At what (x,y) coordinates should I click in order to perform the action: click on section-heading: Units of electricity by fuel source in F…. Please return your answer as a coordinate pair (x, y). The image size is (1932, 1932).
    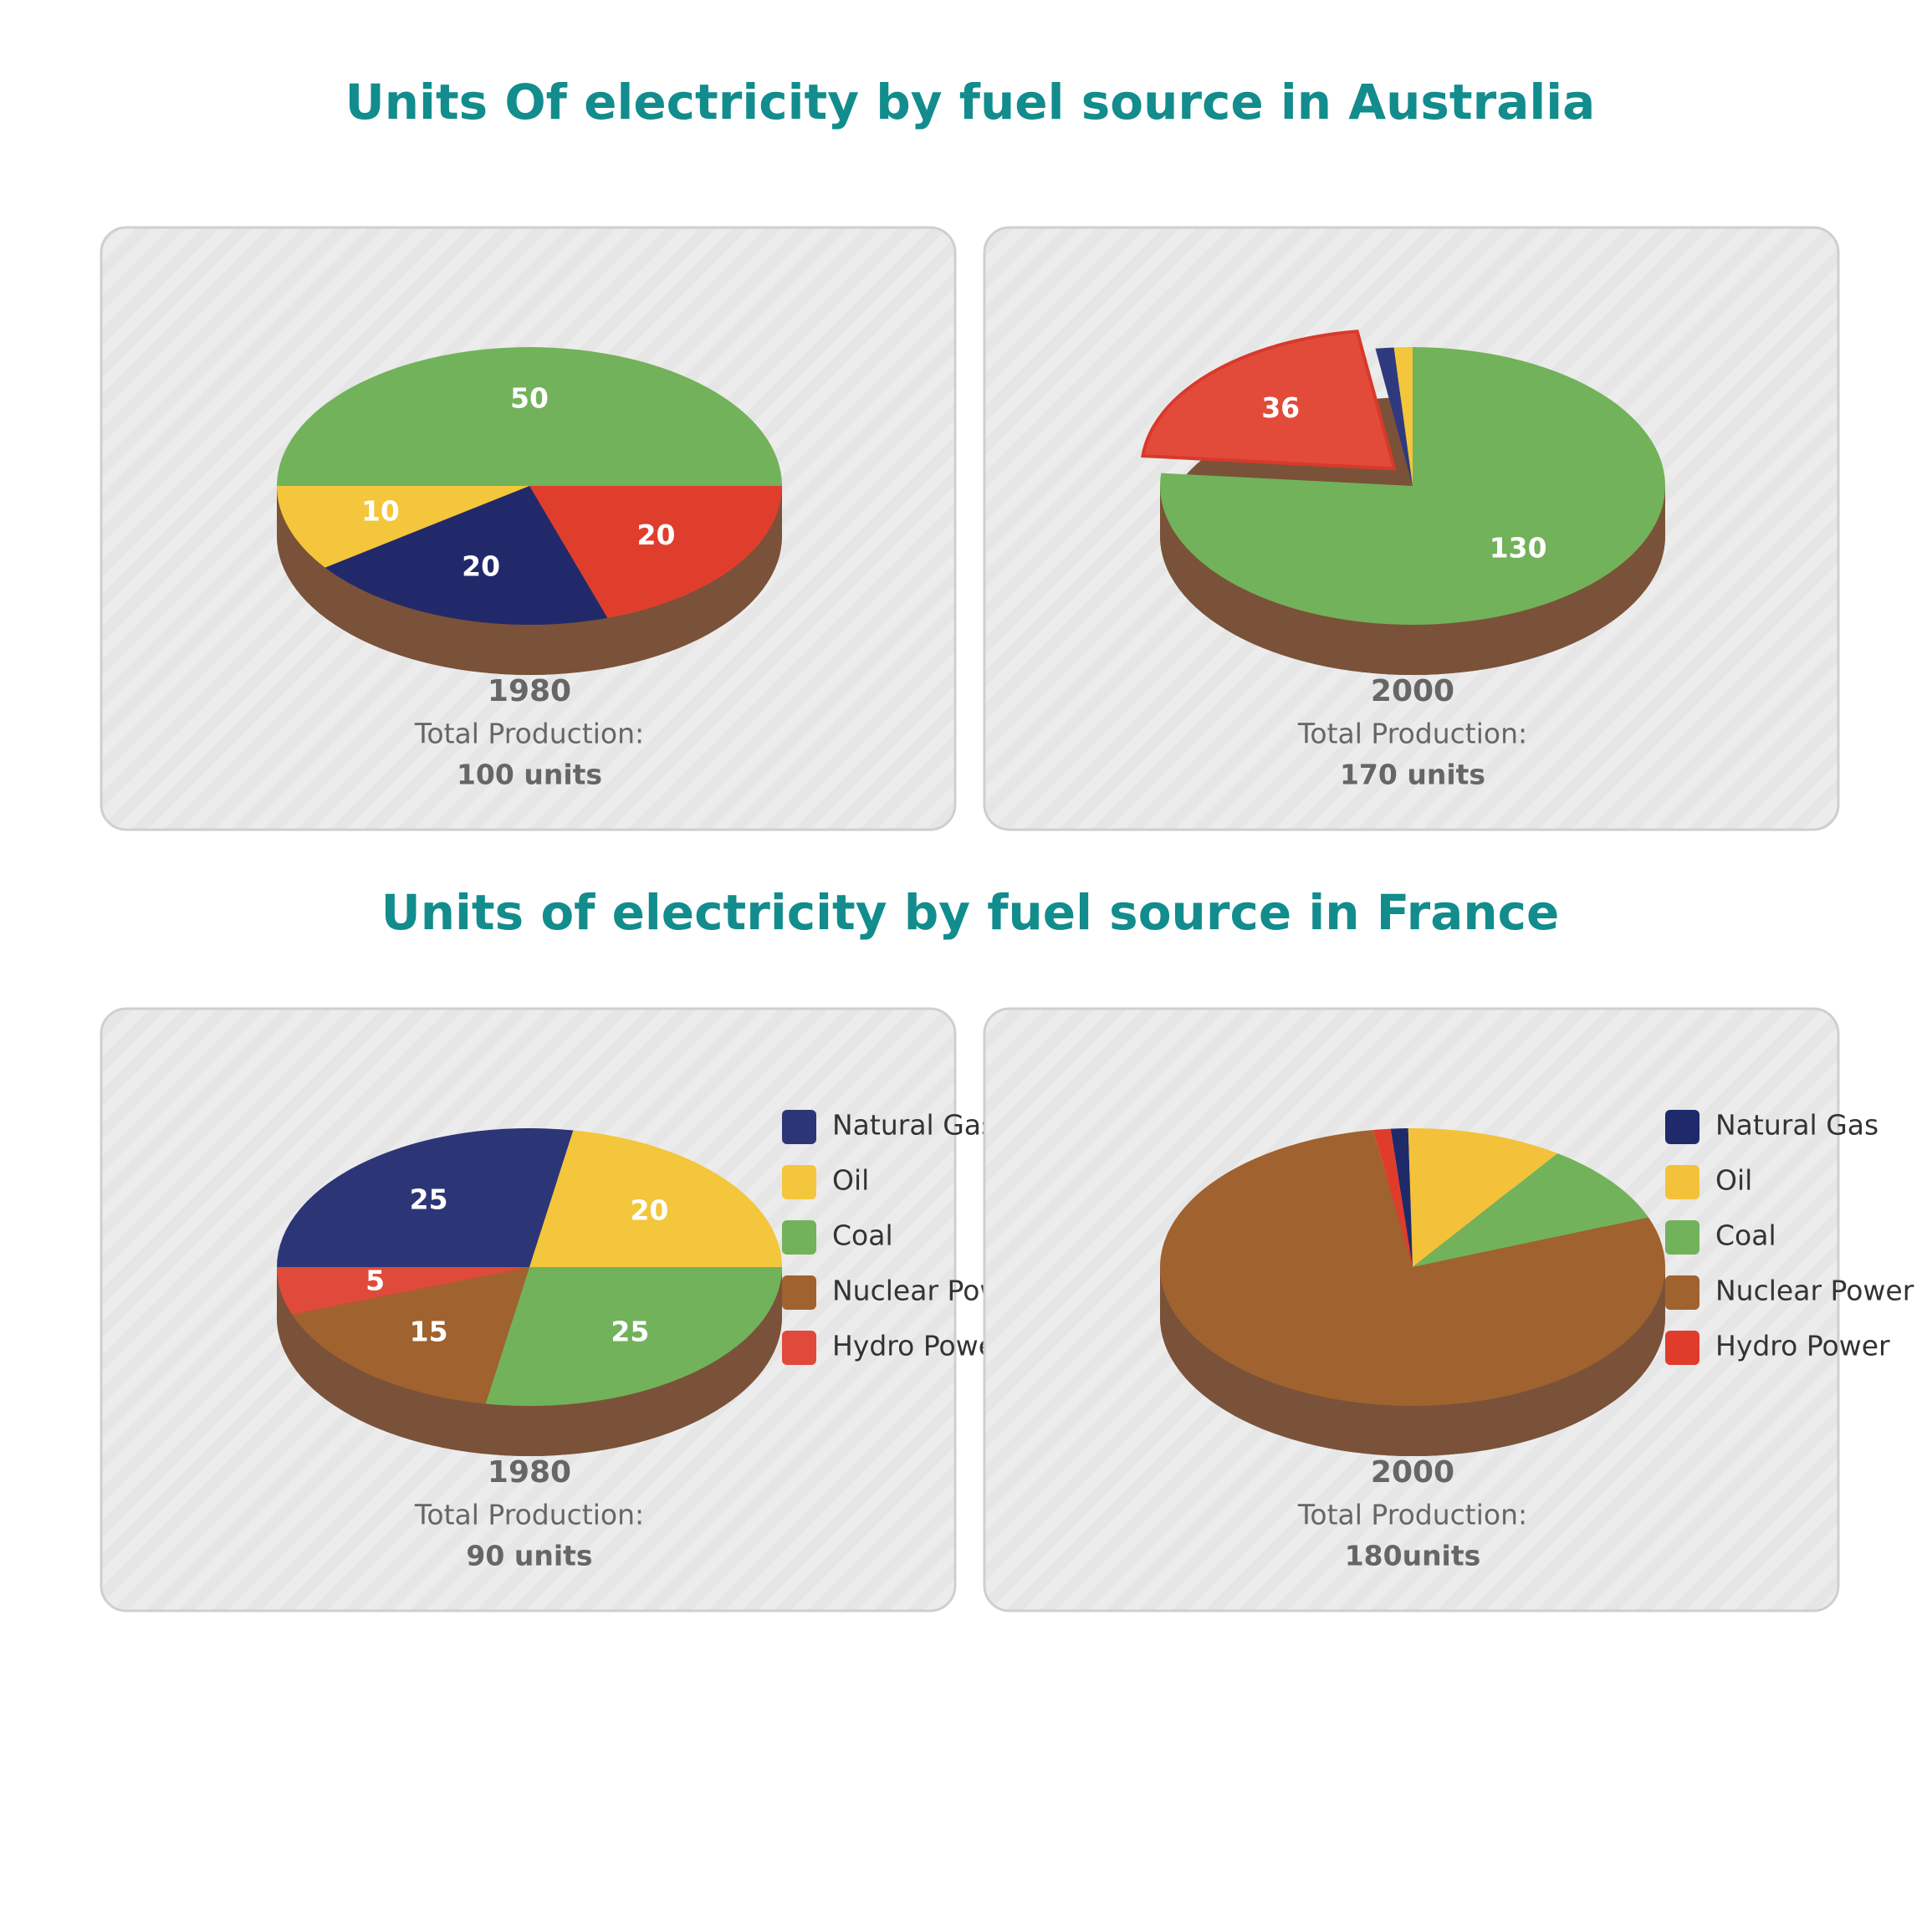
    Looking at the image, I should click on (970, 912).